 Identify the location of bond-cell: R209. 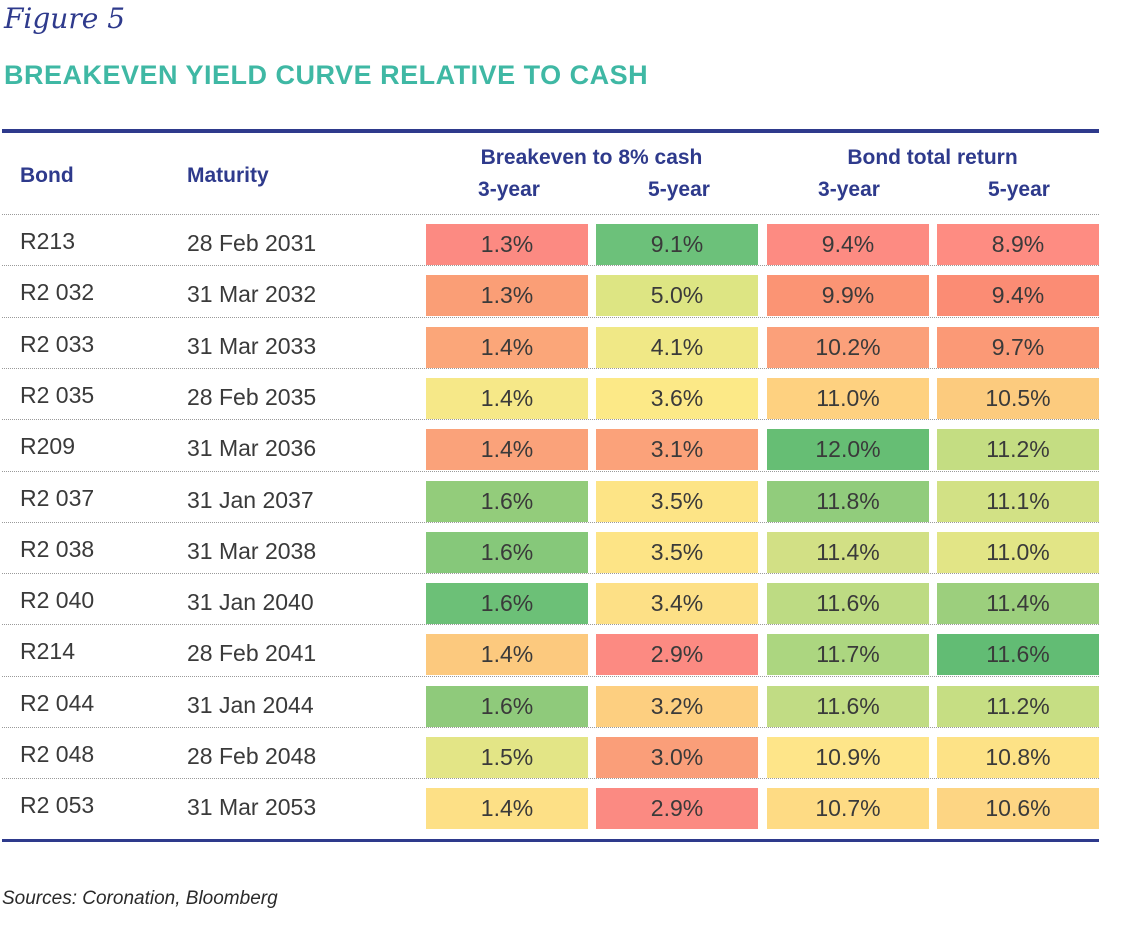
(47, 446).